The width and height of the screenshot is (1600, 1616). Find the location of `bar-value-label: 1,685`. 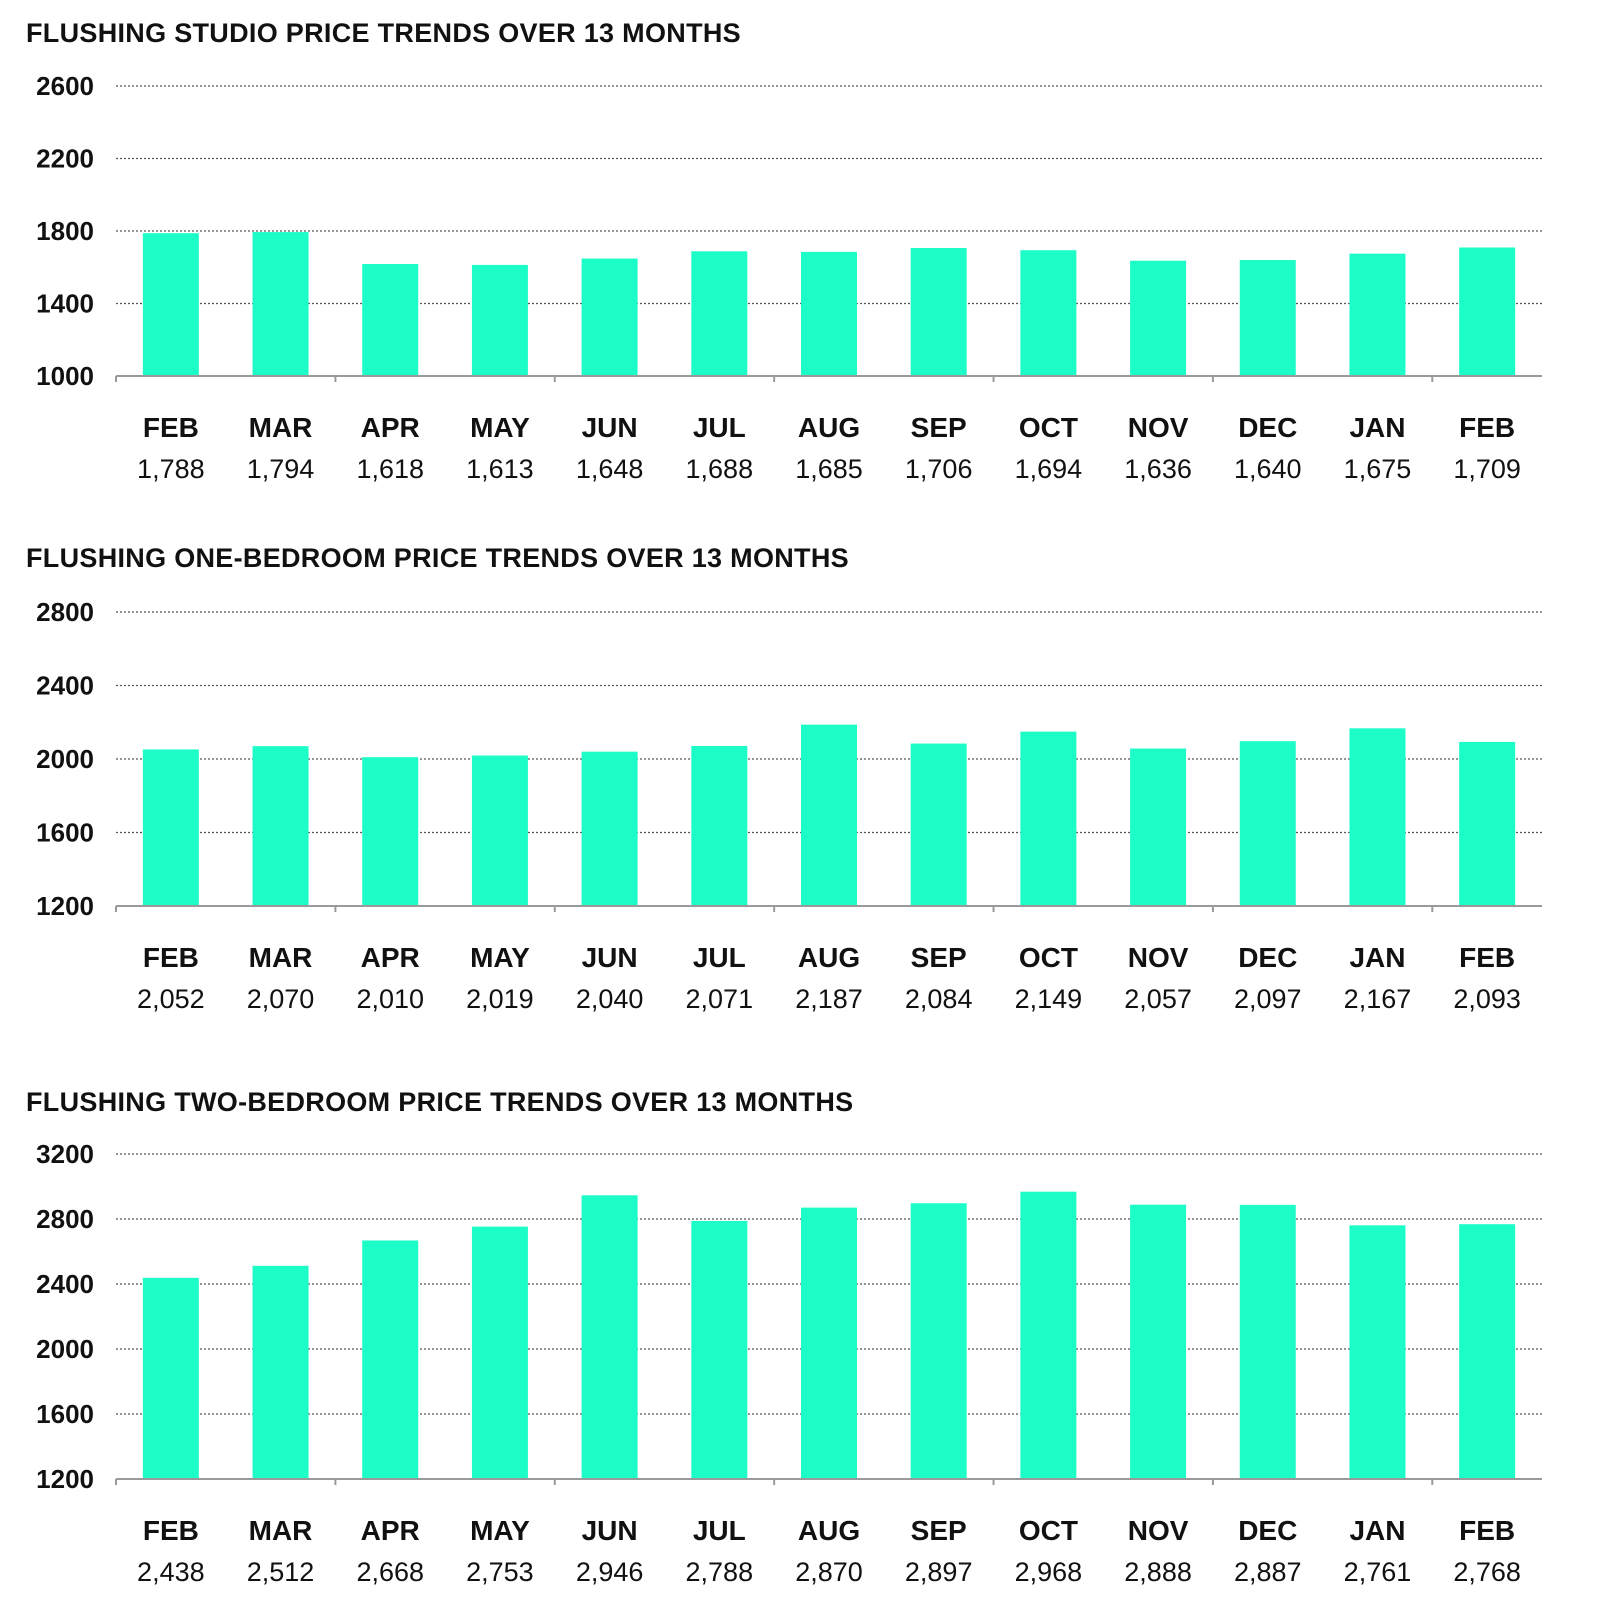

bar-value-label: 1,685 is located at coordinates (829, 469).